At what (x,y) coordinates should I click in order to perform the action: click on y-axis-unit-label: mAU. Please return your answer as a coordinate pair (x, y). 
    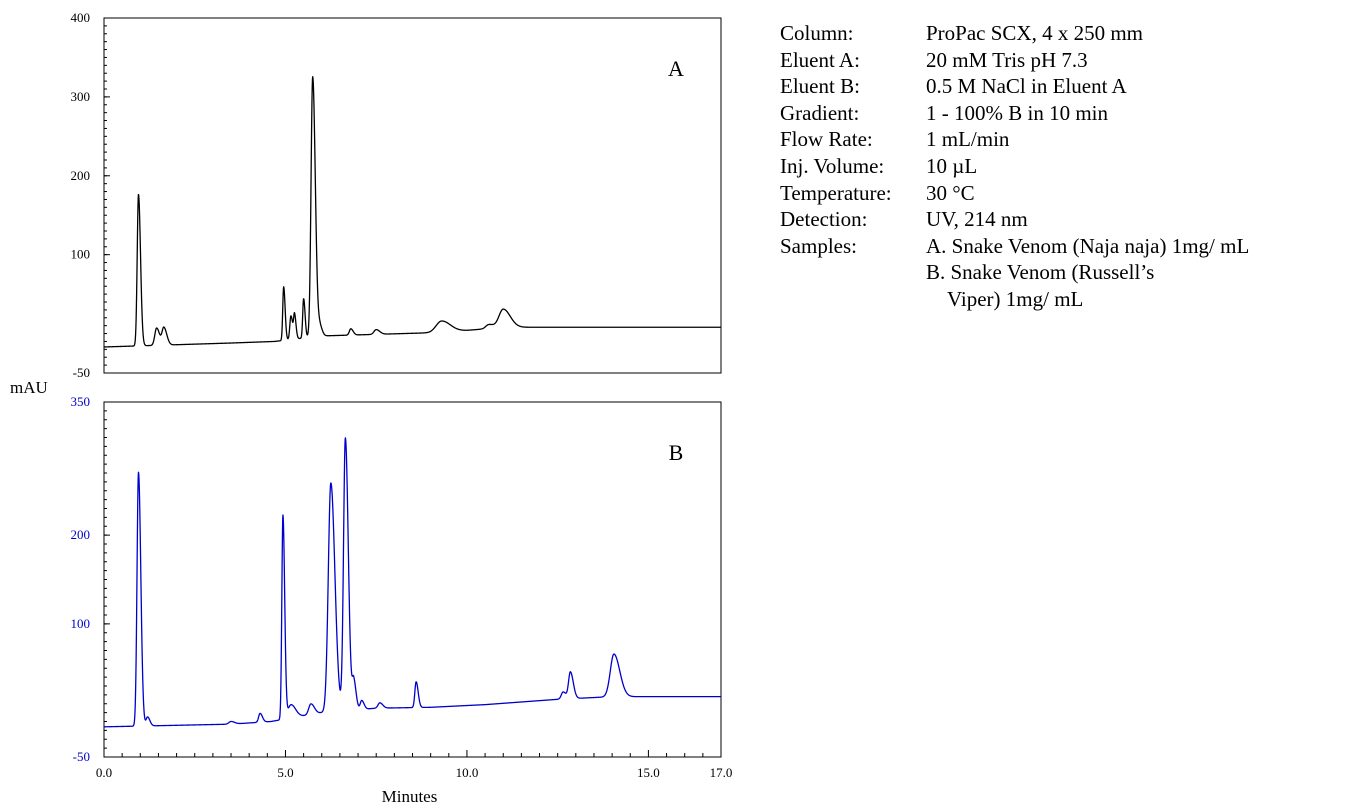
    Looking at the image, I should click on (29, 387).